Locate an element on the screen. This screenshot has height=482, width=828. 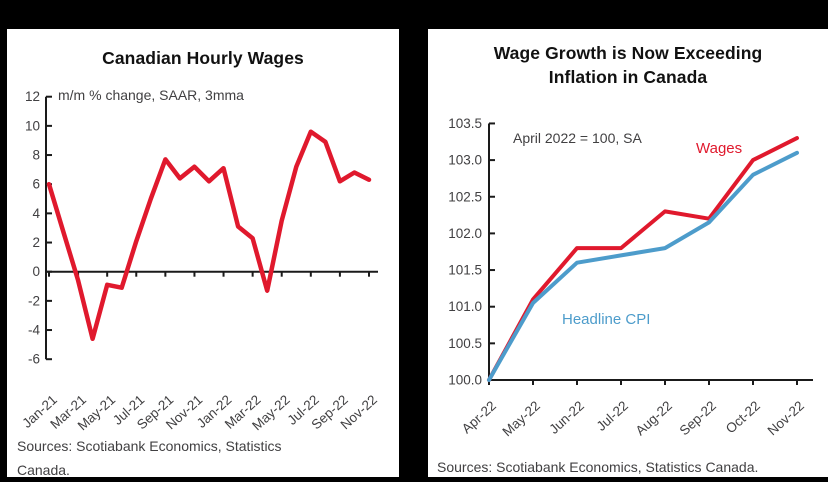
right-chart-title-line1: Wage Growth is Now Exceeding is located at coordinates (628, 53).